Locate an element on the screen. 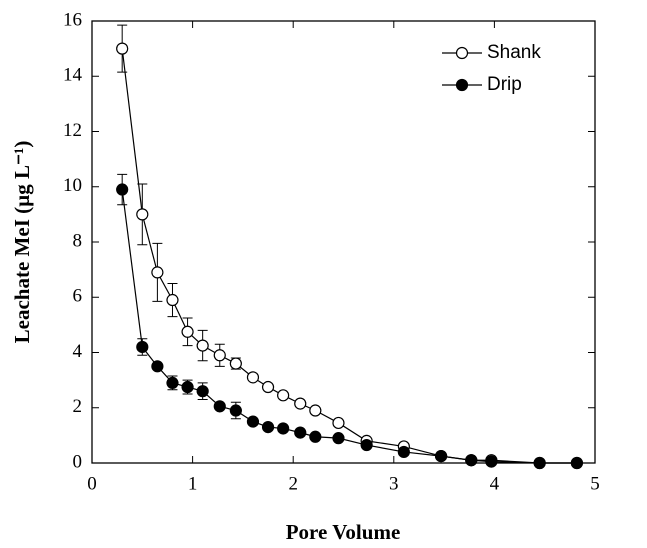  x-tick-label: 4 is located at coordinates (495, 483).